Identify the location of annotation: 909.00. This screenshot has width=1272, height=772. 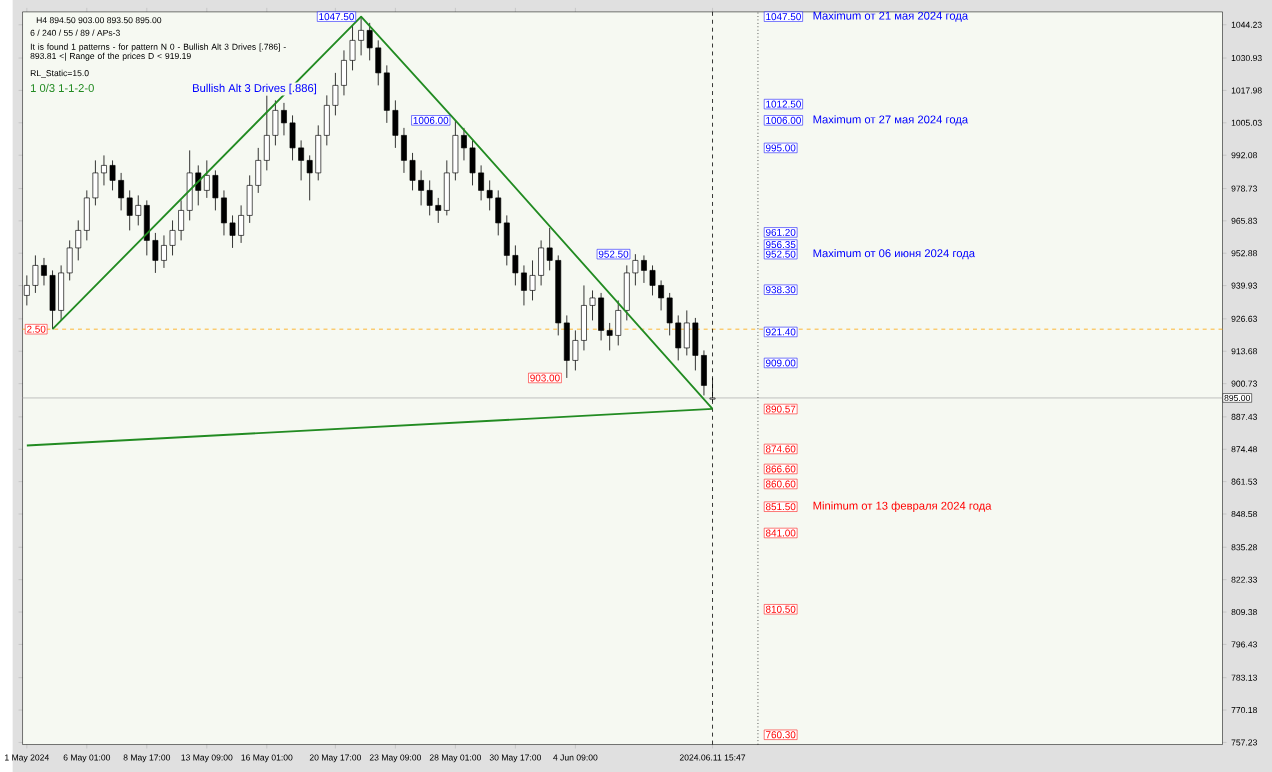
(780, 363).